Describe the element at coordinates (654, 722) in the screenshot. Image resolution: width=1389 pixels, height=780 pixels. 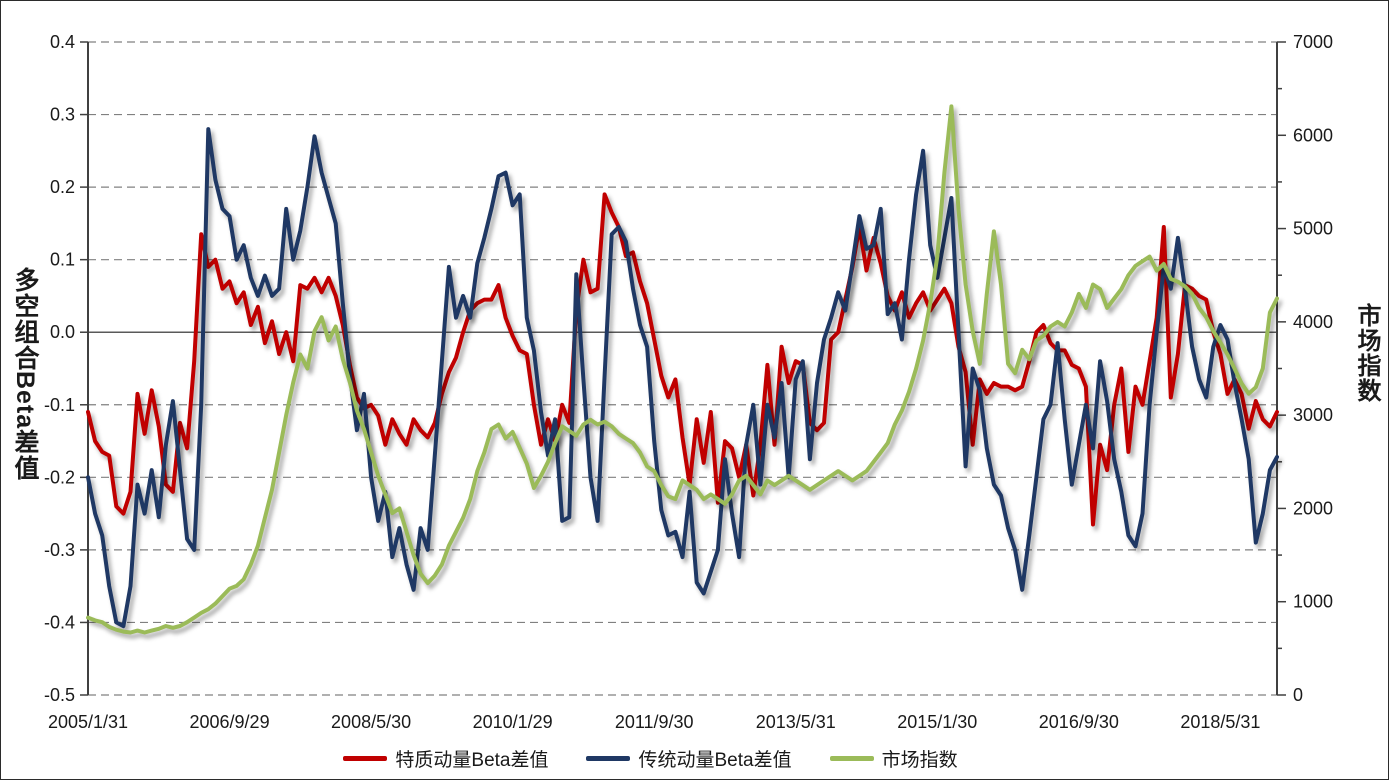
I see `x-axis-tick-label: 2011/9/30` at that location.